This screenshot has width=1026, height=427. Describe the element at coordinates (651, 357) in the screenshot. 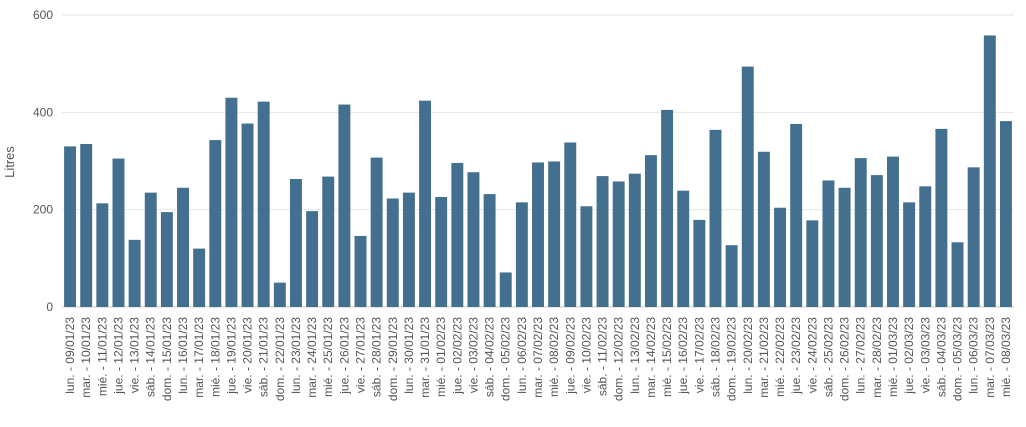

I see `x-tick-label: mar. - 14/02/23` at that location.